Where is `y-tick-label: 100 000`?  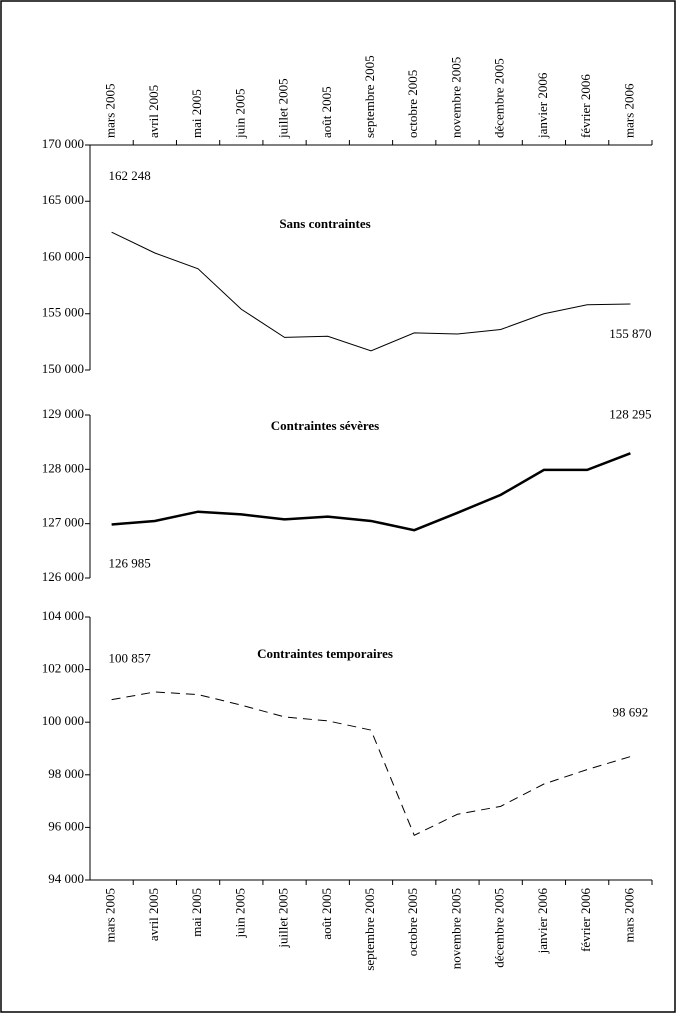
y-tick-label: 100 000 is located at coordinates (63, 720).